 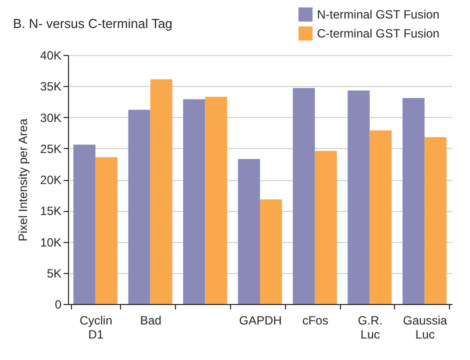 What do you see at coordinates (58, 305) in the screenshot?
I see `y-tick-label: 0` at bounding box center [58, 305].